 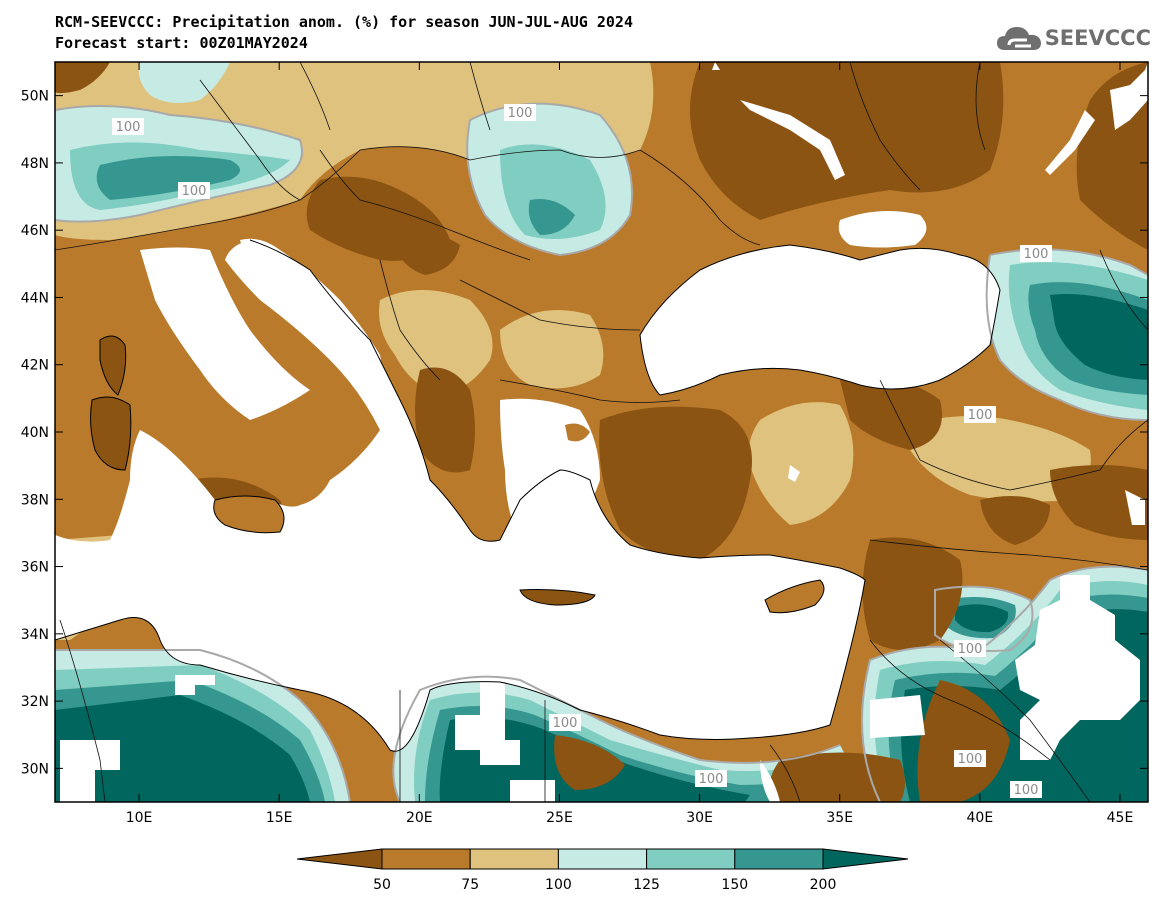 What do you see at coordinates (35, 298) in the screenshot?
I see `lat-tick-label: 44N` at bounding box center [35, 298].